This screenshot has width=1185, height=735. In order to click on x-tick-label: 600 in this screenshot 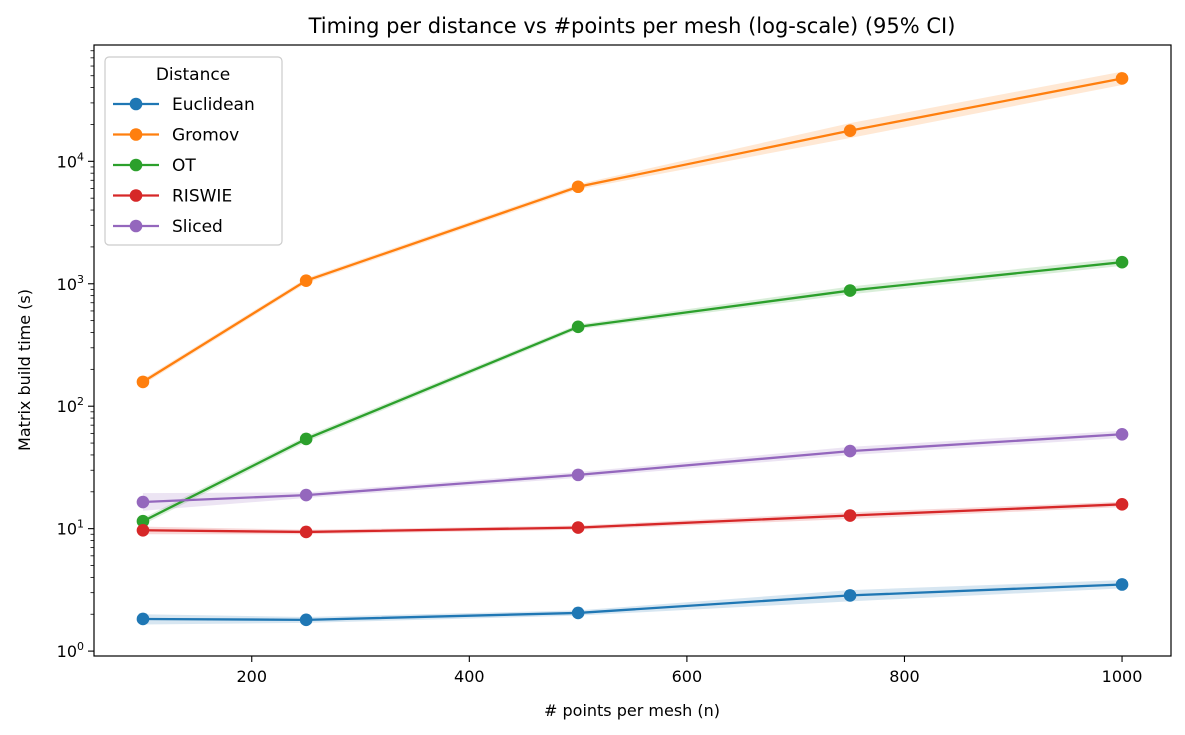, I will do `click(687, 676)`.